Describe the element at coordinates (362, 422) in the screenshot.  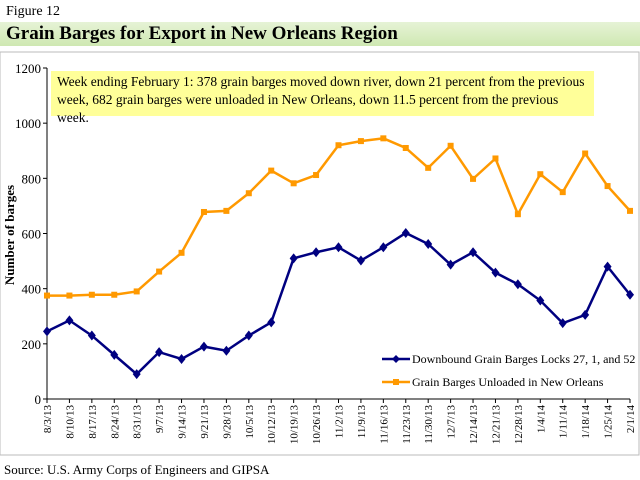
I see `x-tick-label: 11/9/13` at that location.